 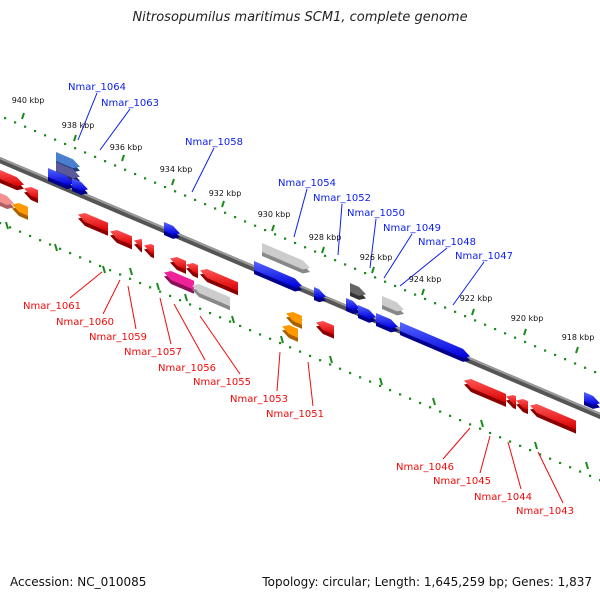 I want to click on label-nmar-1059: Nmar_1059, so click(x=118, y=337).